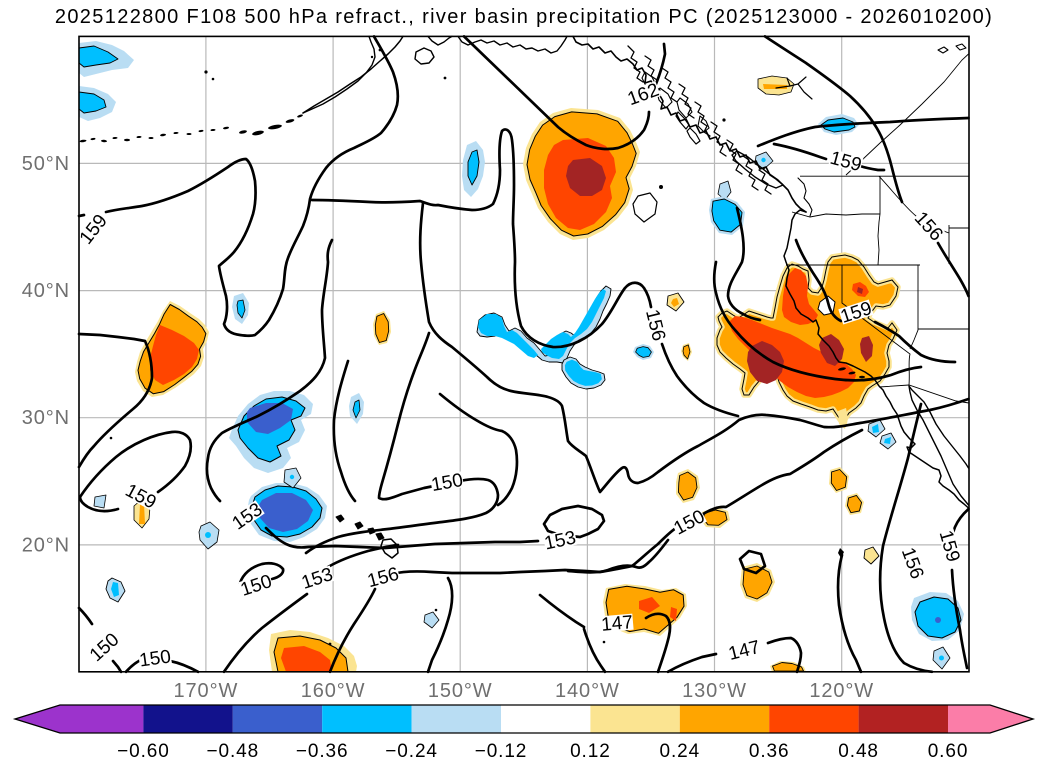 The width and height of the screenshot is (1047, 770). What do you see at coordinates (616, 624) in the screenshot?
I see `svg-text: 147` at bounding box center [616, 624].